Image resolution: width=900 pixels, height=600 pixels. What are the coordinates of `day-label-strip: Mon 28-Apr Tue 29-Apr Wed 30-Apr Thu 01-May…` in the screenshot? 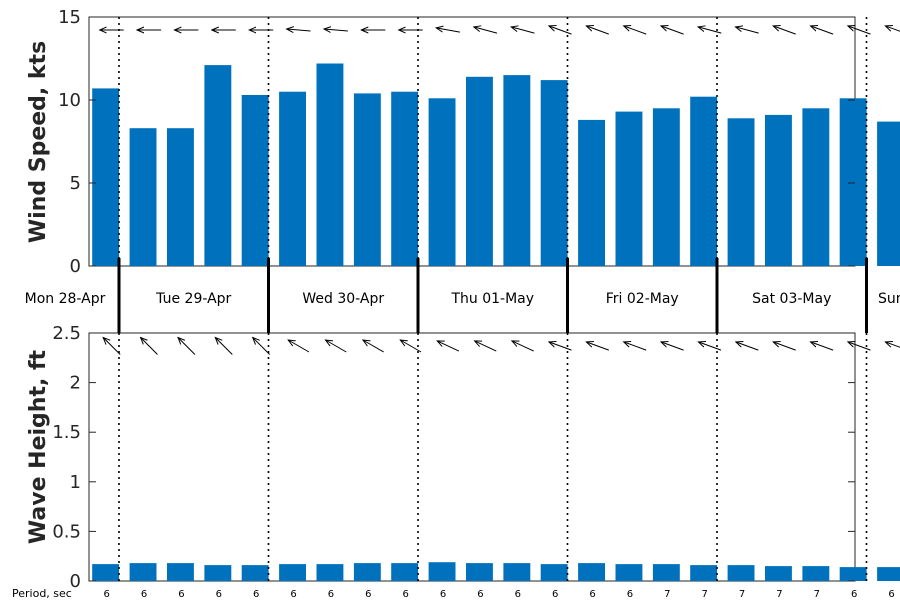 It's located at (462, 295).